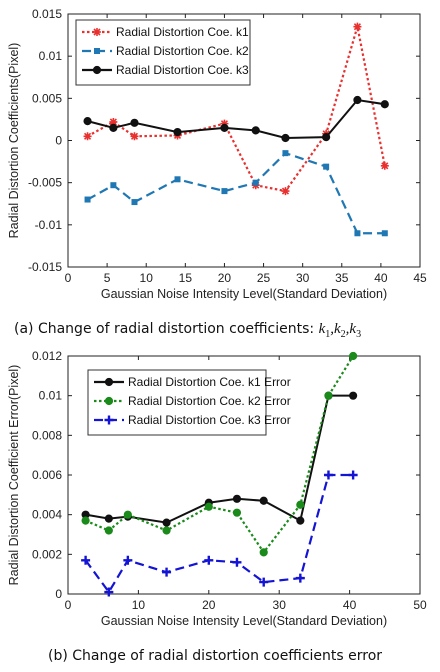  Describe the element at coordinates (47, 515) in the screenshot. I see `y-tick-label: 0.004` at that location.